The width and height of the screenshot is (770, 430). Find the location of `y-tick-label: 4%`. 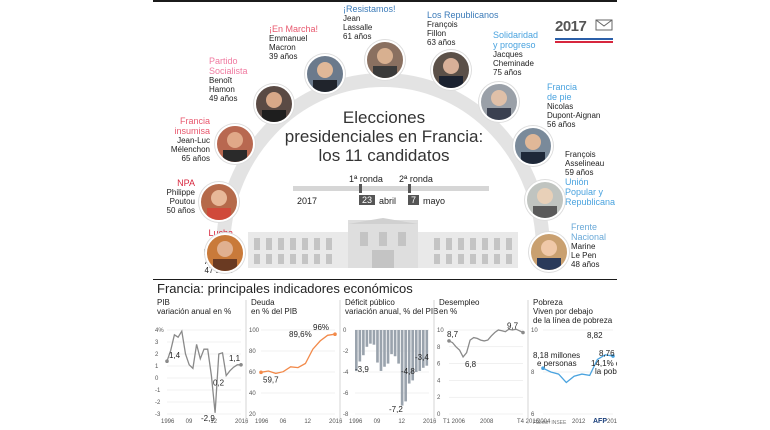

y-tick-label: 4% is located at coordinates (159, 331).